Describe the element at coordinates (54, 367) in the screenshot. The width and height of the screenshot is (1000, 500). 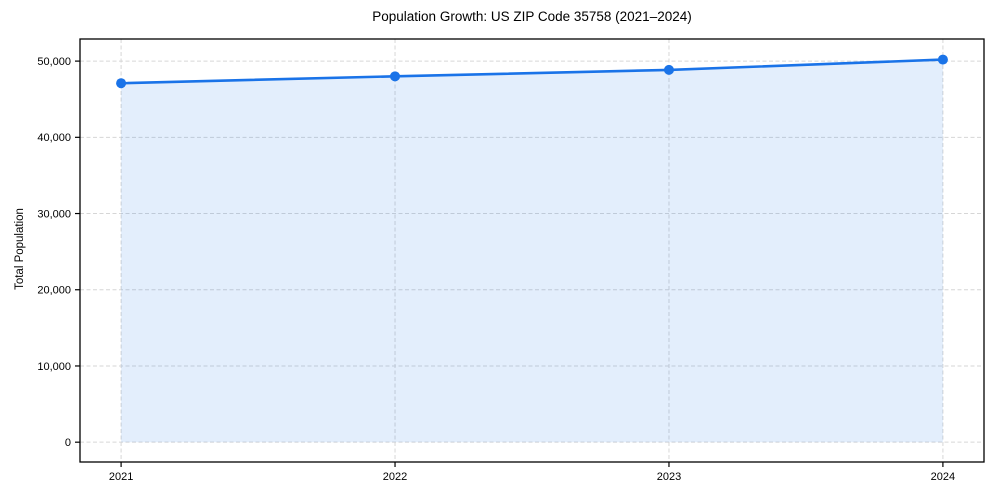
I see `y-tick-label: 10,000` at that location.